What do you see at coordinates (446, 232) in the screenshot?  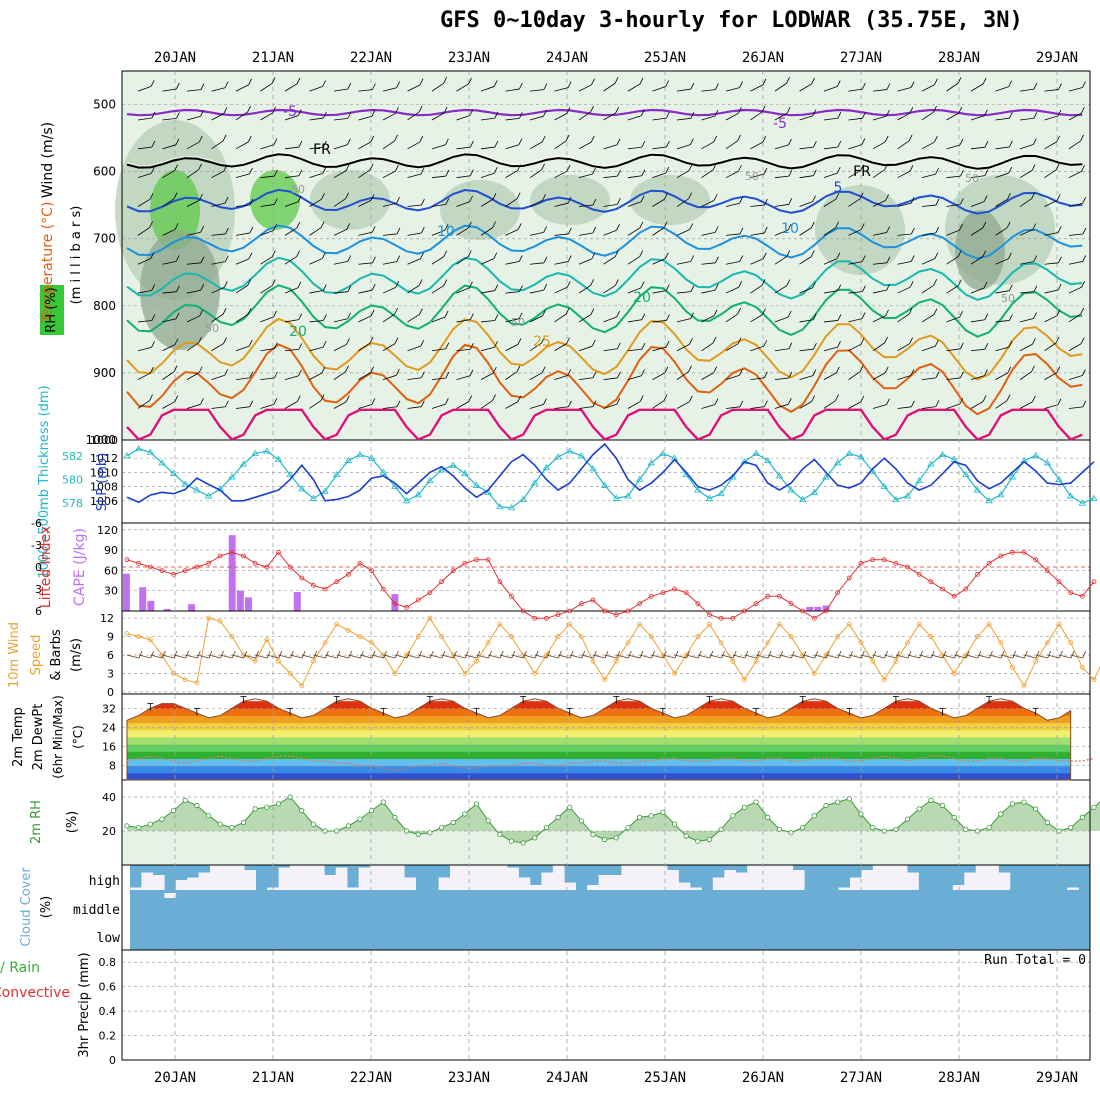 I see `contour-label: 10` at bounding box center [446, 232].